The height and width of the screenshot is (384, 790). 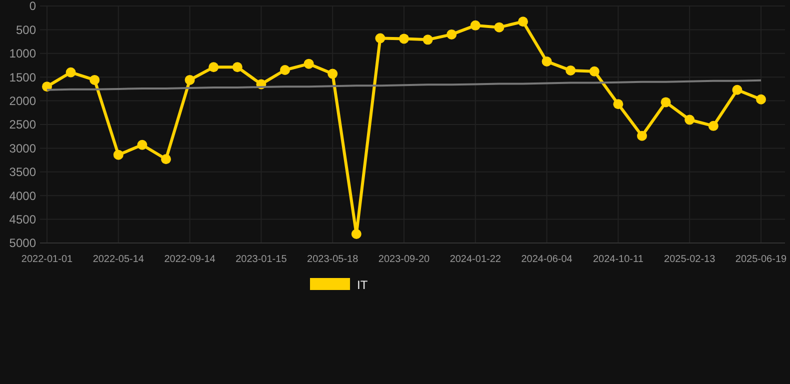 What do you see at coordinates (118, 259) in the screenshot?
I see `x-tick-label: 2022-05-14` at bounding box center [118, 259].